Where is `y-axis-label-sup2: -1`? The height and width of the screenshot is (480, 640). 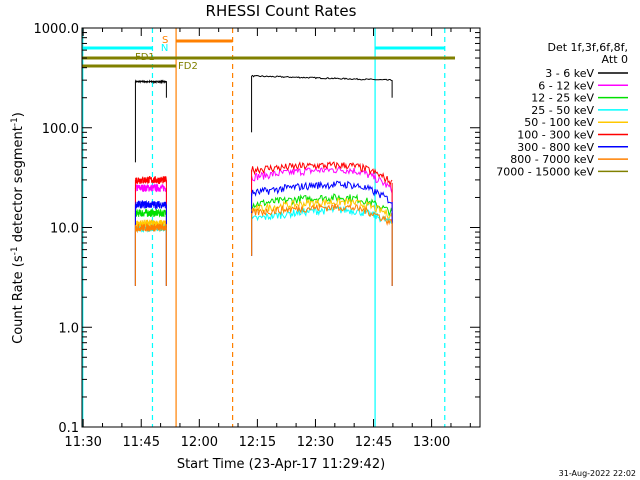 y-axis-label-sup2: -1 is located at coordinates (15, 121).